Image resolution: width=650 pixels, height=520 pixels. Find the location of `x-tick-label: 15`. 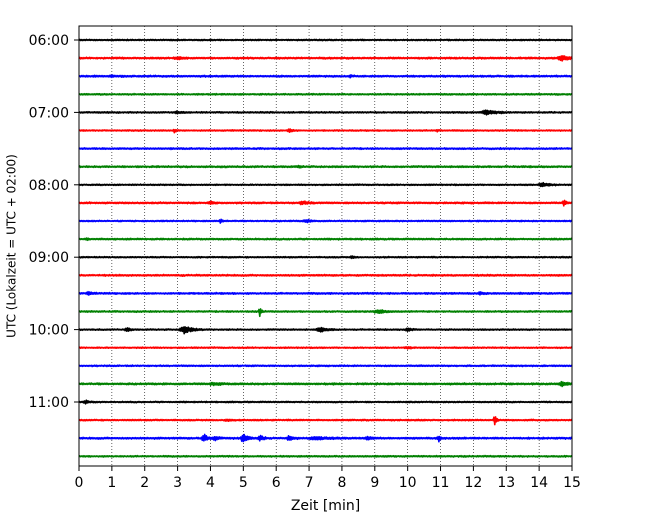

x-tick-label: 15 is located at coordinates (572, 483).